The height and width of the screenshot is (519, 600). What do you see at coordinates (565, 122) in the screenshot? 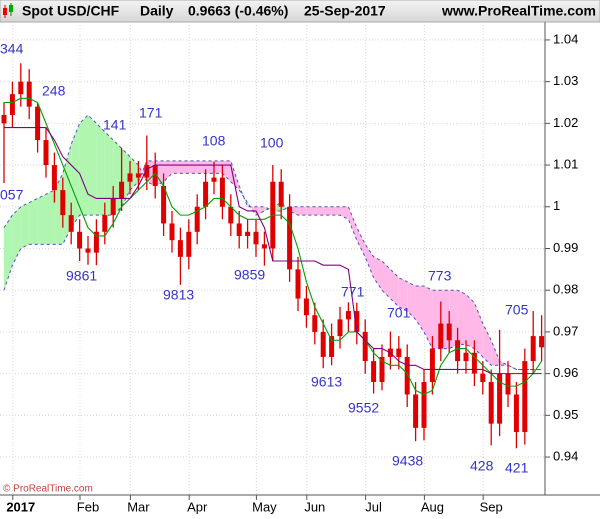
I see `y-tick-label: 1.02` at bounding box center [565, 122].